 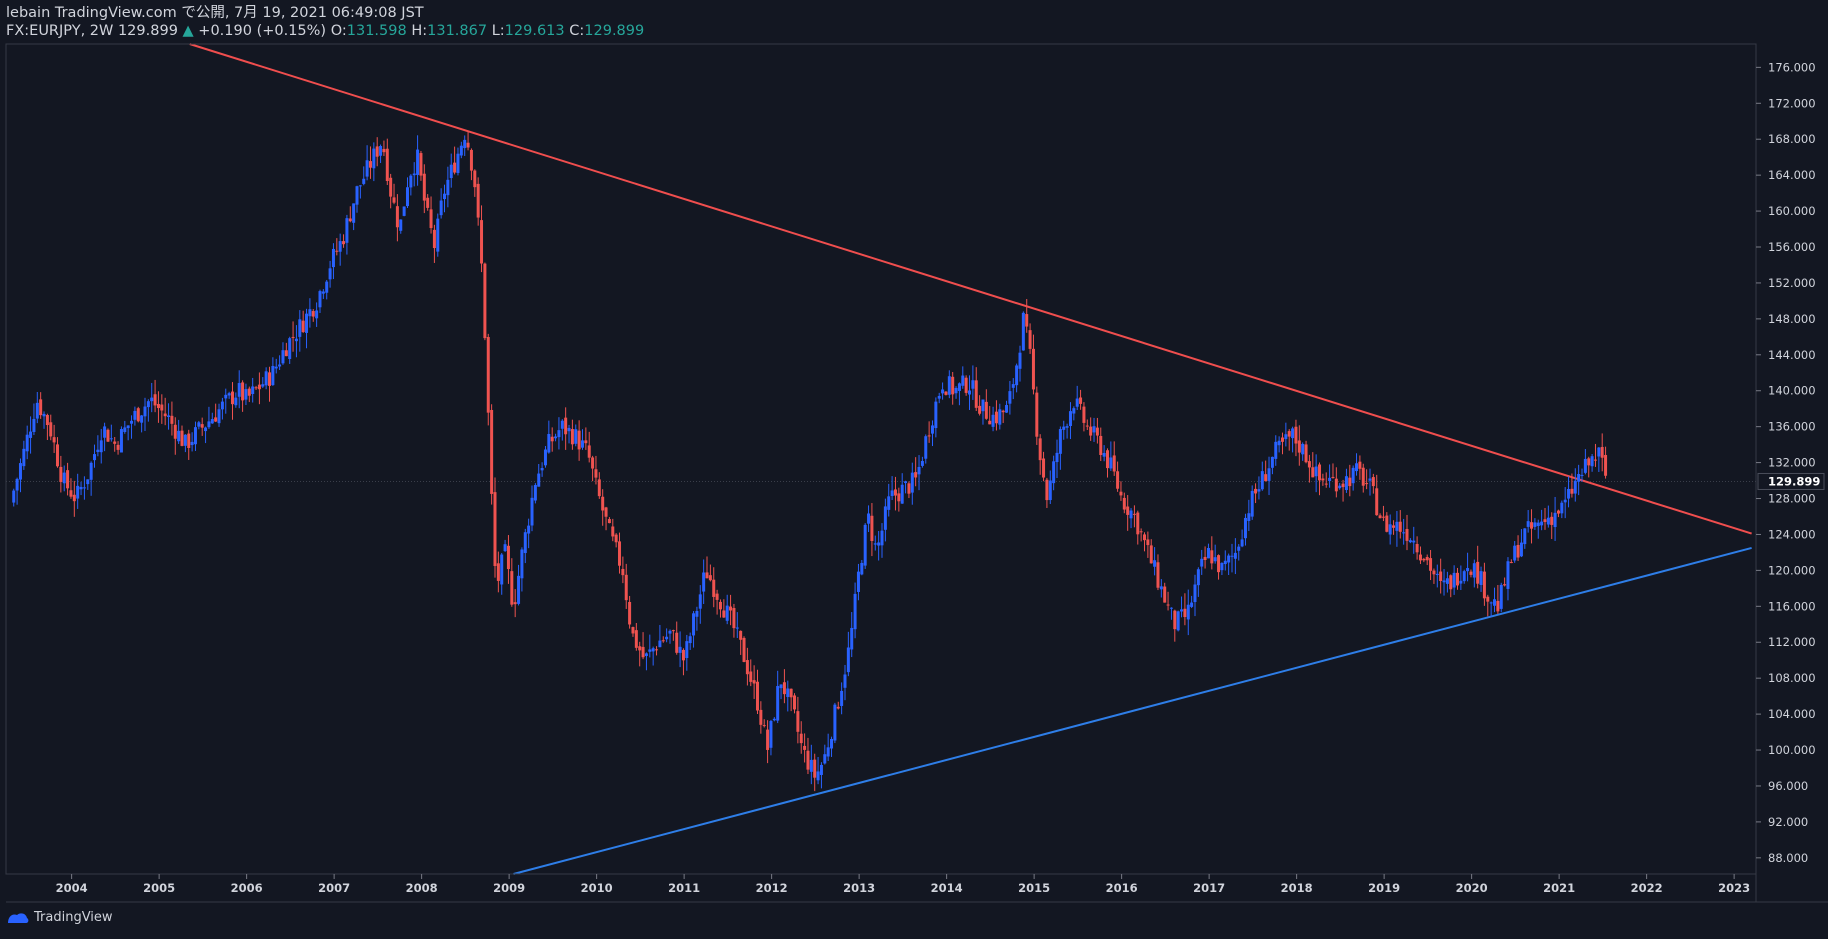 What do you see at coordinates (59, 917) in the screenshot?
I see `footer-brand: TradingView` at bounding box center [59, 917].